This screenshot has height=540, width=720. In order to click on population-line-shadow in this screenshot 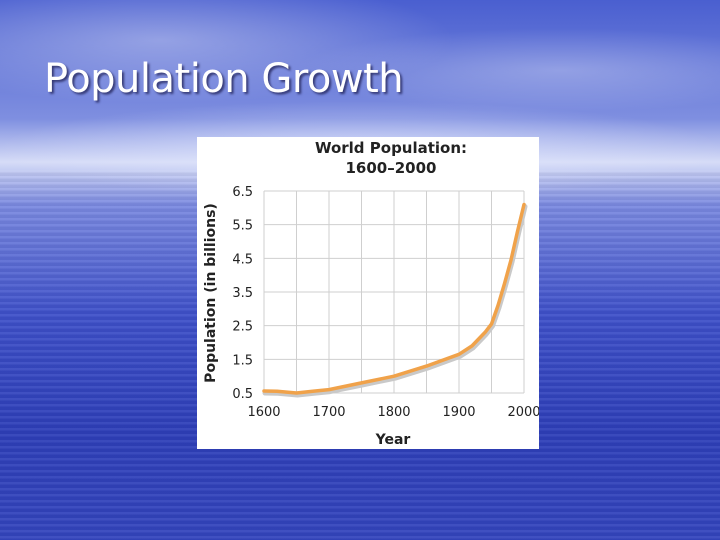, I will do `click(395, 301)`.